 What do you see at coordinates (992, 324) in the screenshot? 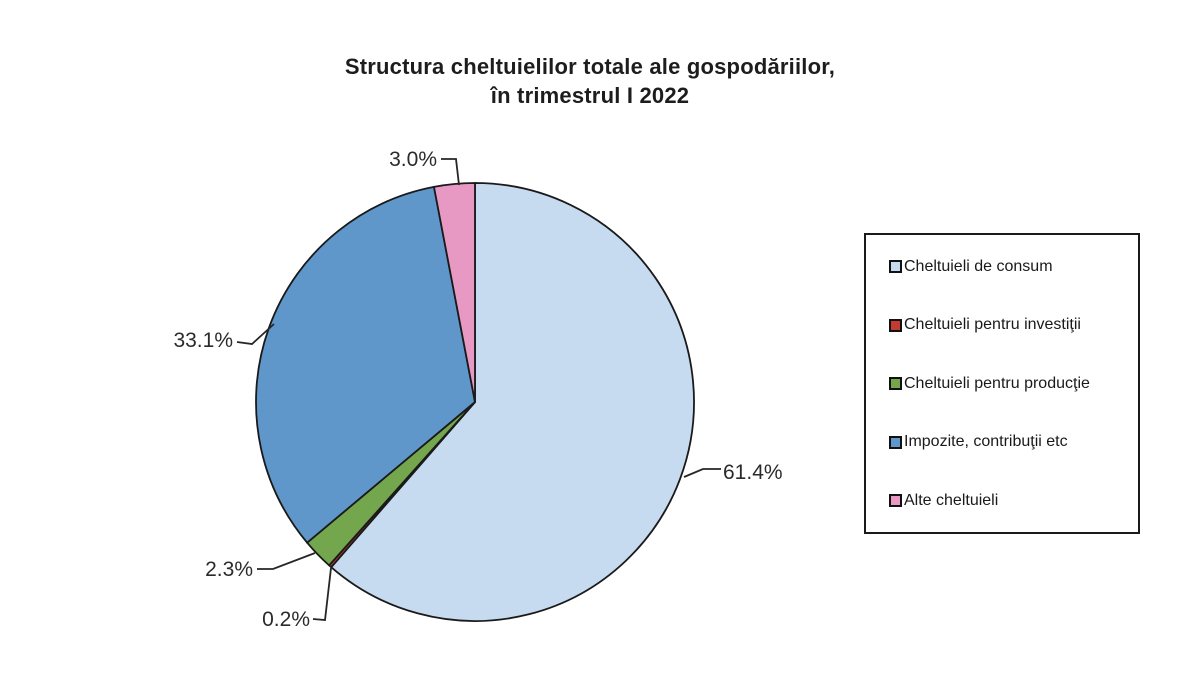
I see `legend-label-investitii: Cheltuieli pentru investiţii` at bounding box center [992, 324].